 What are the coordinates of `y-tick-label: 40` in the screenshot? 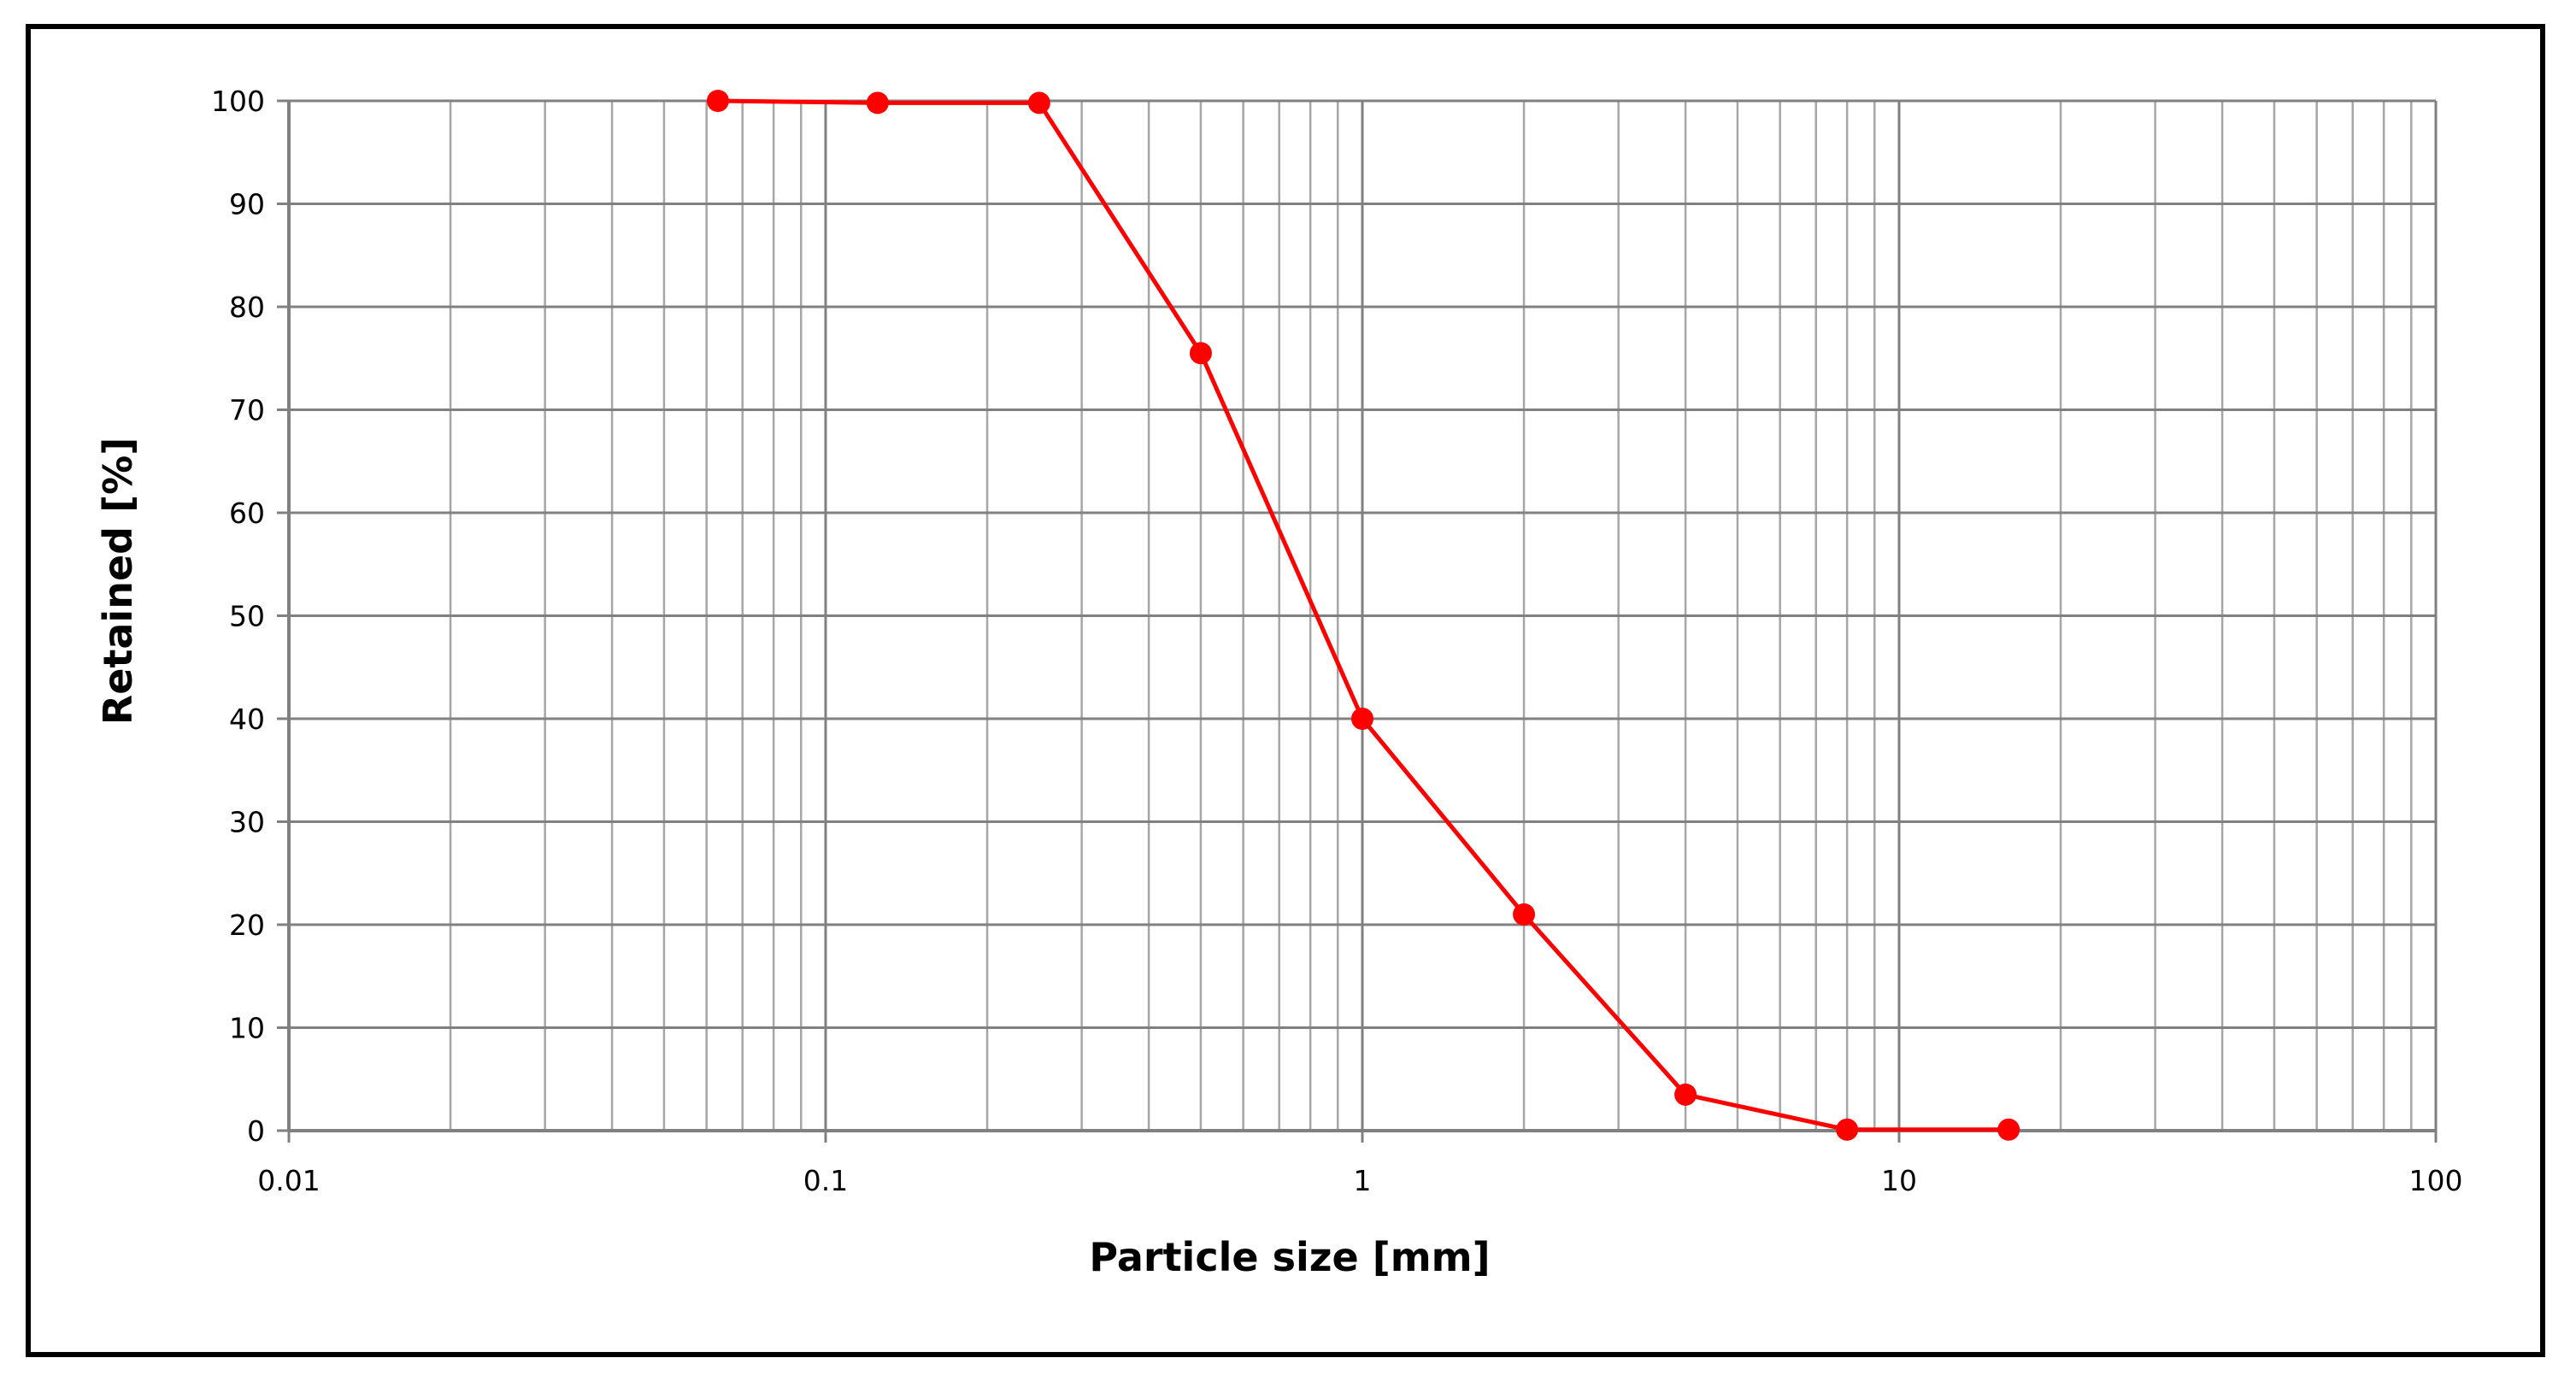 It's located at (247, 719).